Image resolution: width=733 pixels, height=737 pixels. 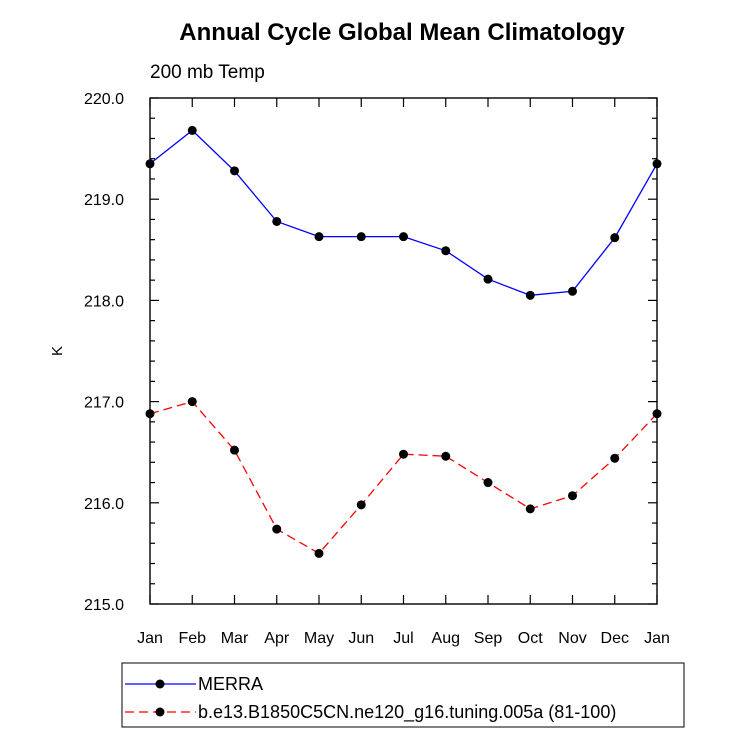 What do you see at coordinates (403, 638) in the screenshot?
I see `x-tick-label: Jul` at bounding box center [403, 638].